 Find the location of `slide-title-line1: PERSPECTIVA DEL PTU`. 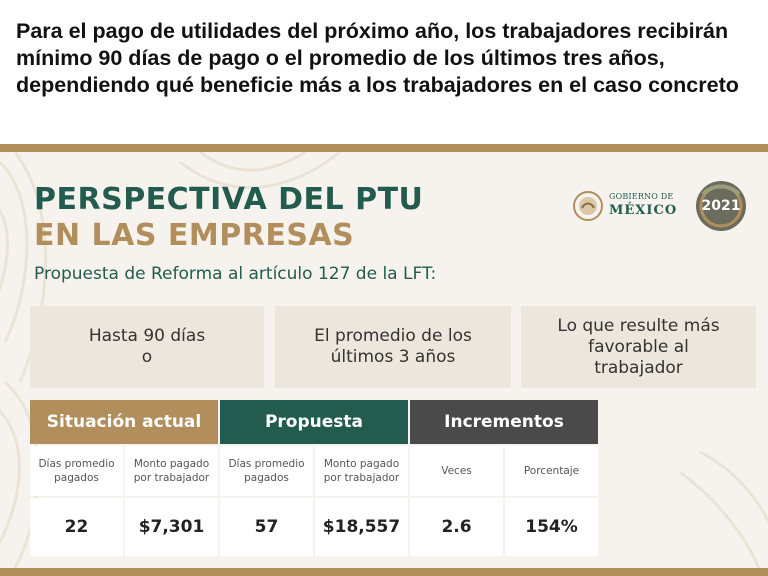

slide-title-line1: PERSPECTIVA DEL PTU is located at coordinates (229, 199).